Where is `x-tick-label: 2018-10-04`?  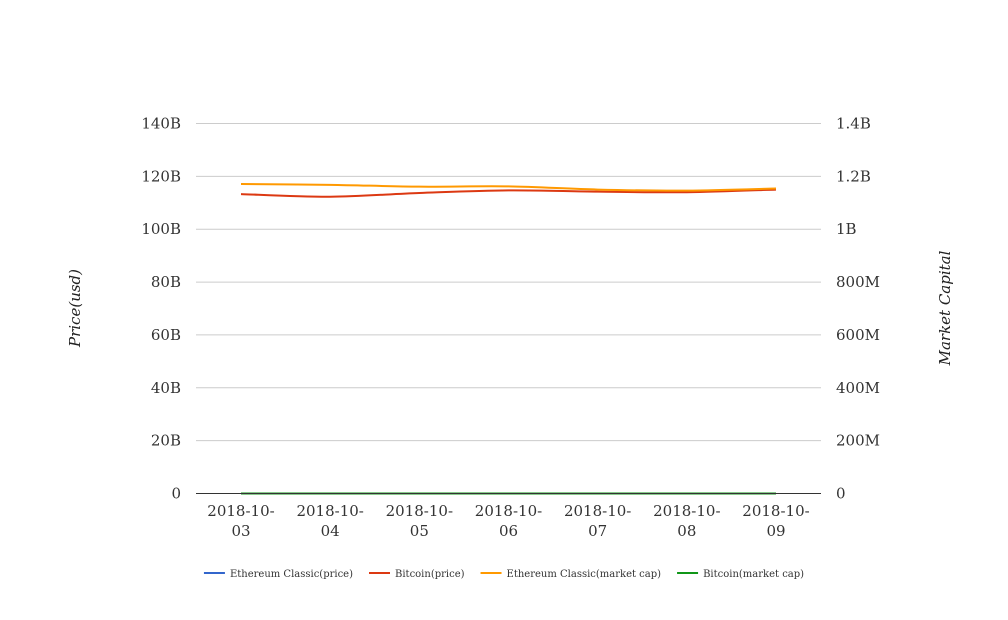
x-tick-label: 2018-10-04 is located at coordinates (329, 521).